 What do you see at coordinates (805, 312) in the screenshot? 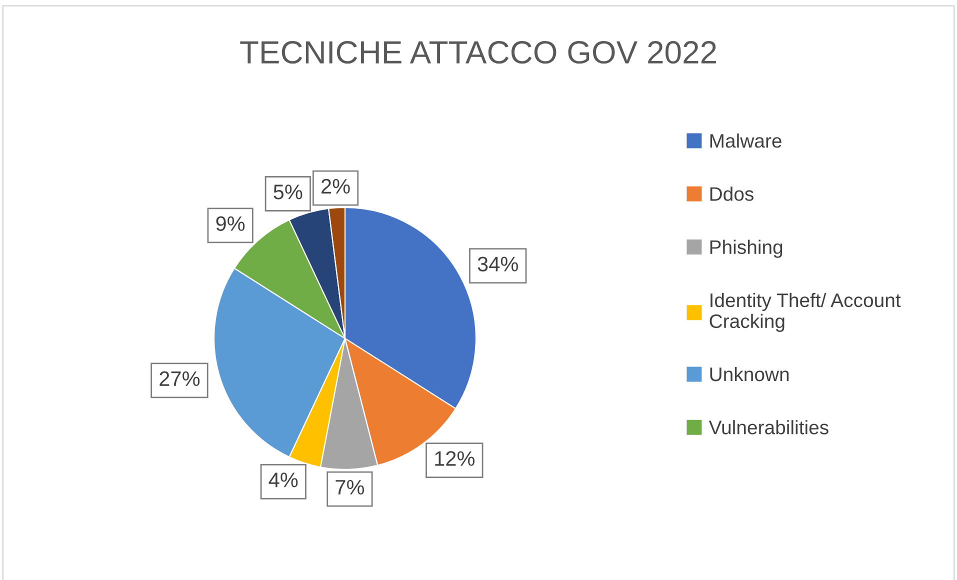
I see `legend-label: Identity Theft/ Account Cracking` at bounding box center [805, 312].